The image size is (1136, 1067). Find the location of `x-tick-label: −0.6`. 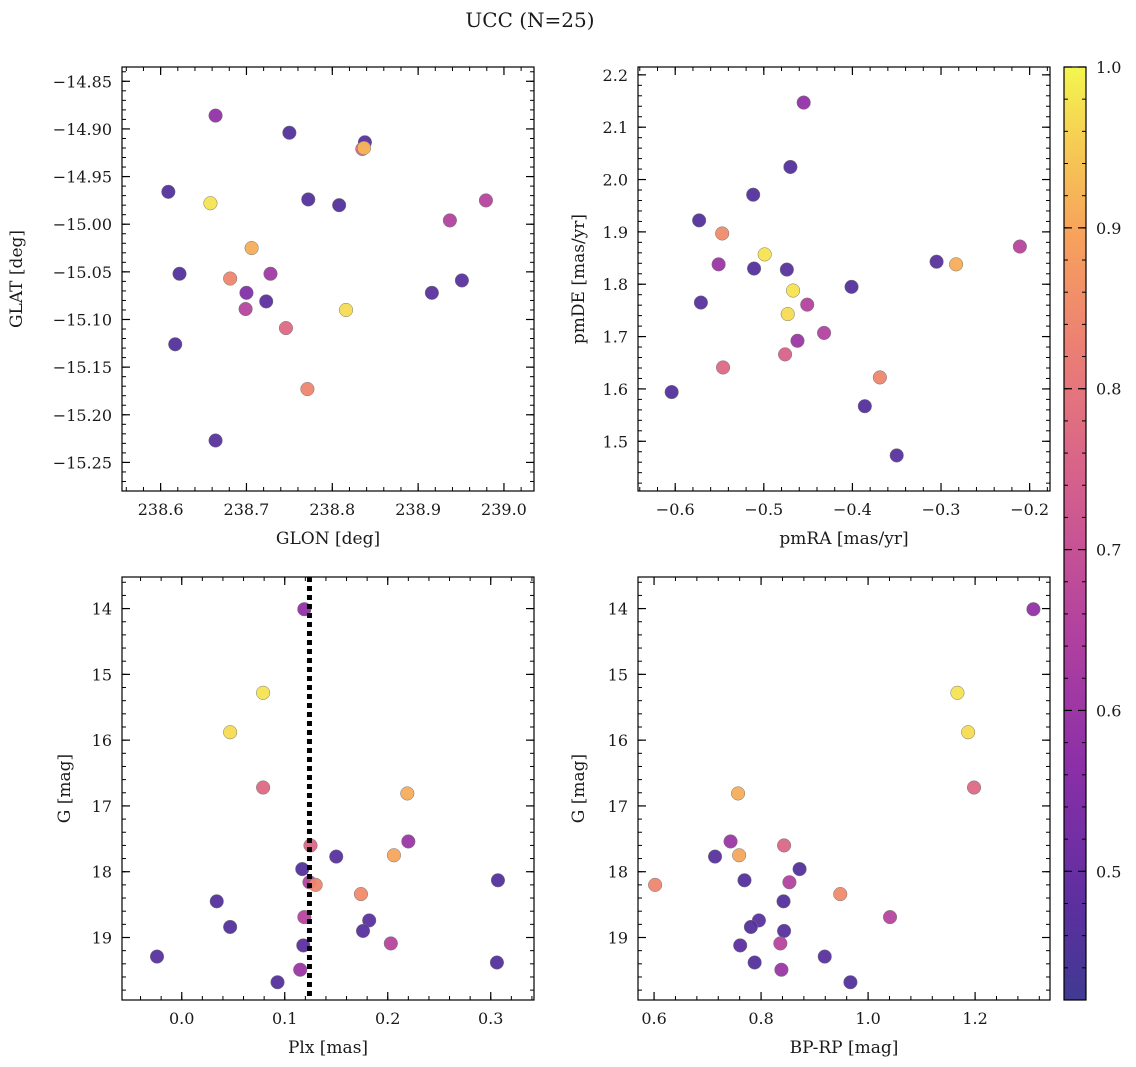

x-tick-label: −0.6 is located at coordinates (675, 509).